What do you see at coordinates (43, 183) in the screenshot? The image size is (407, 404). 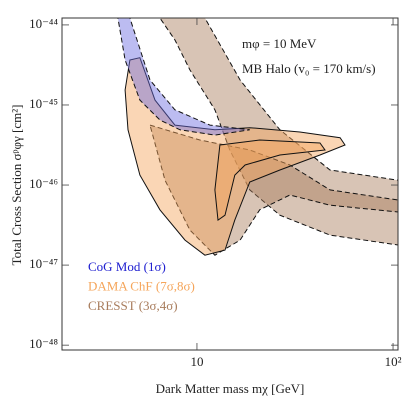 I see `y-tick-label: 10⁻⁴⁶` at bounding box center [43, 183].